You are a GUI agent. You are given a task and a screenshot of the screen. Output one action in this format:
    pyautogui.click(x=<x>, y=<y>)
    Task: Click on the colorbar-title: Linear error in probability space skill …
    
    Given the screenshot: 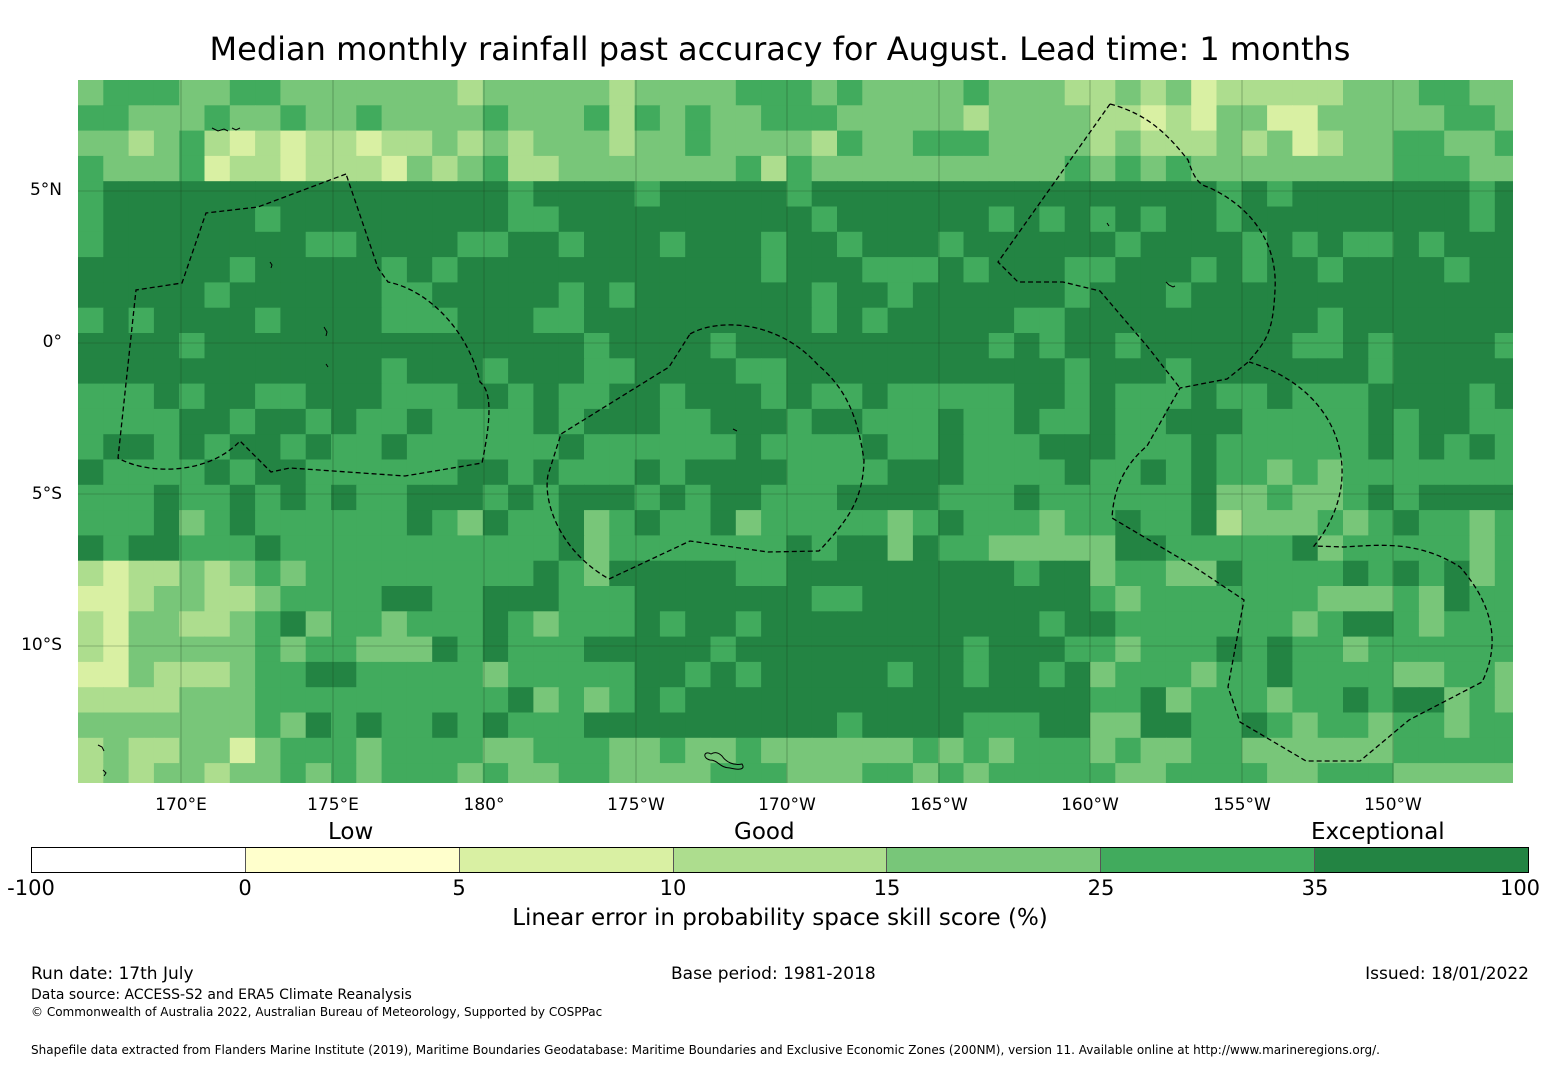 What is the action you would take?
    pyautogui.click(x=780, y=918)
    